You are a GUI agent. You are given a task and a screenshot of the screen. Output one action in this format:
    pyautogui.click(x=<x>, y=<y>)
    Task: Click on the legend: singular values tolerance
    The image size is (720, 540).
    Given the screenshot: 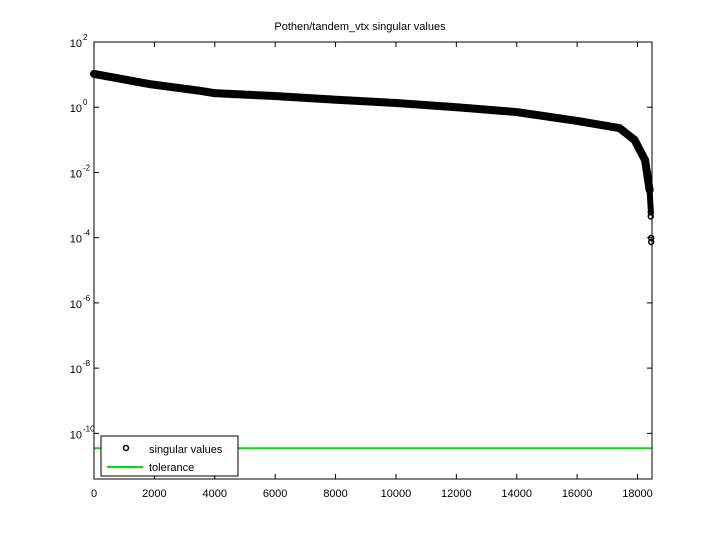 What is the action you would take?
    pyautogui.click(x=169, y=456)
    